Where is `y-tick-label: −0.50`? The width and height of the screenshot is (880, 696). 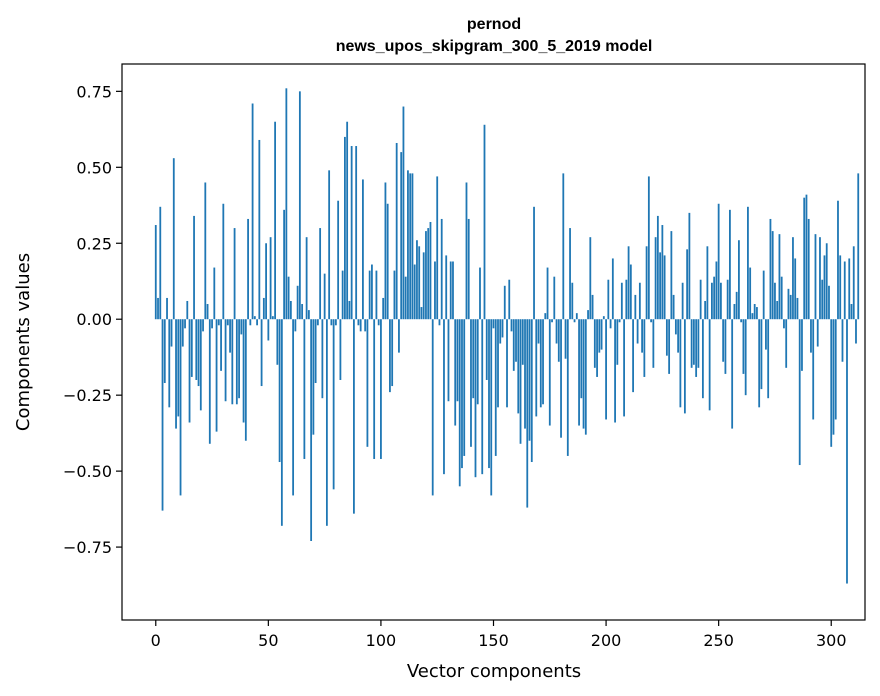 y-tick-label: −0.50 is located at coordinates (87, 471).